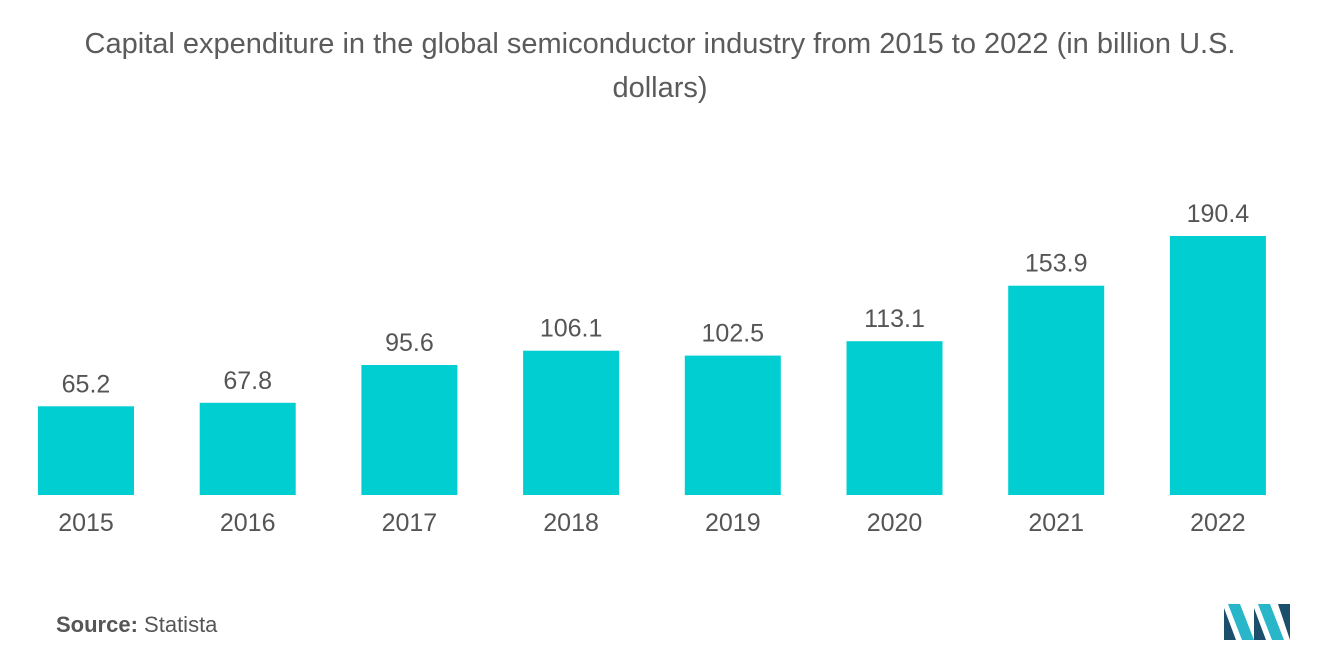 This screenshot has width=1320, height=665. What do you see at coordinates (732, 425) in the screenshot?
I see `bar-2019` at bounding box center [732, 425].